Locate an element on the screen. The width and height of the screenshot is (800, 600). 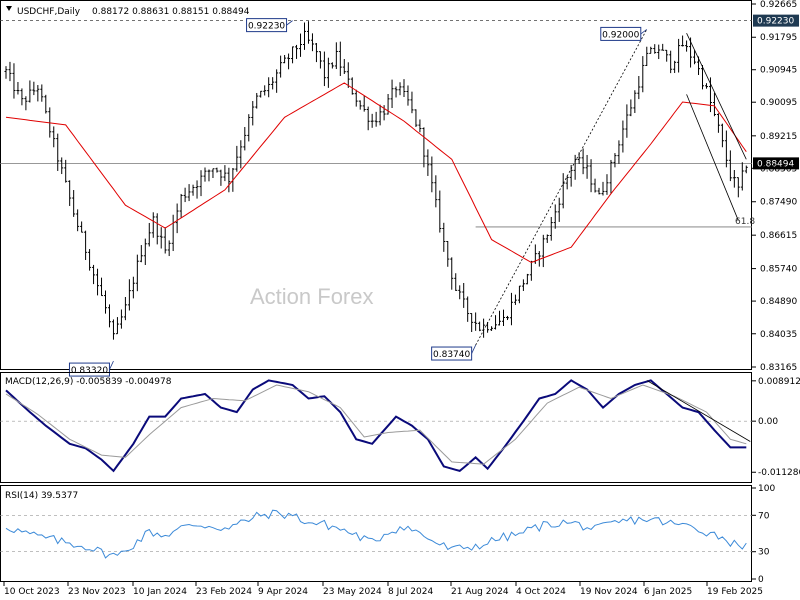
price-tick-label: 0.90095 is located at coordinates (778, 103).